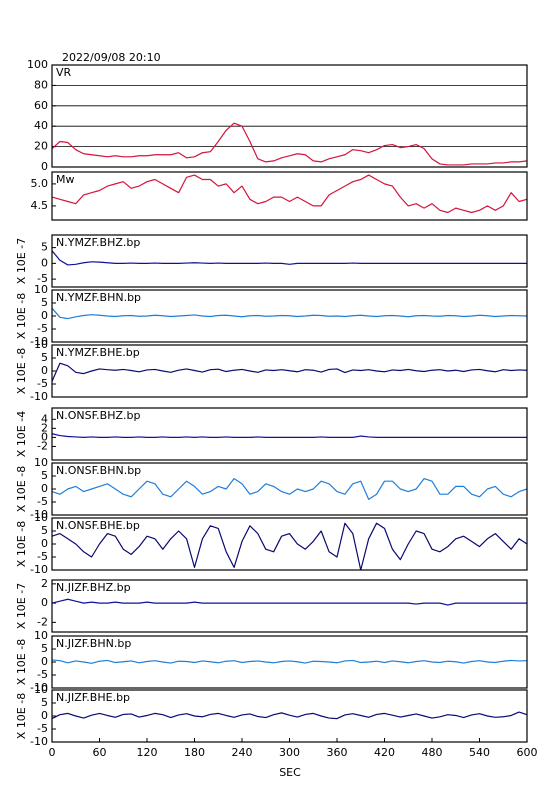  Describe the element at coordinates (100, 752) in the screenshot. I see `x-tick-label: 60` at that location.